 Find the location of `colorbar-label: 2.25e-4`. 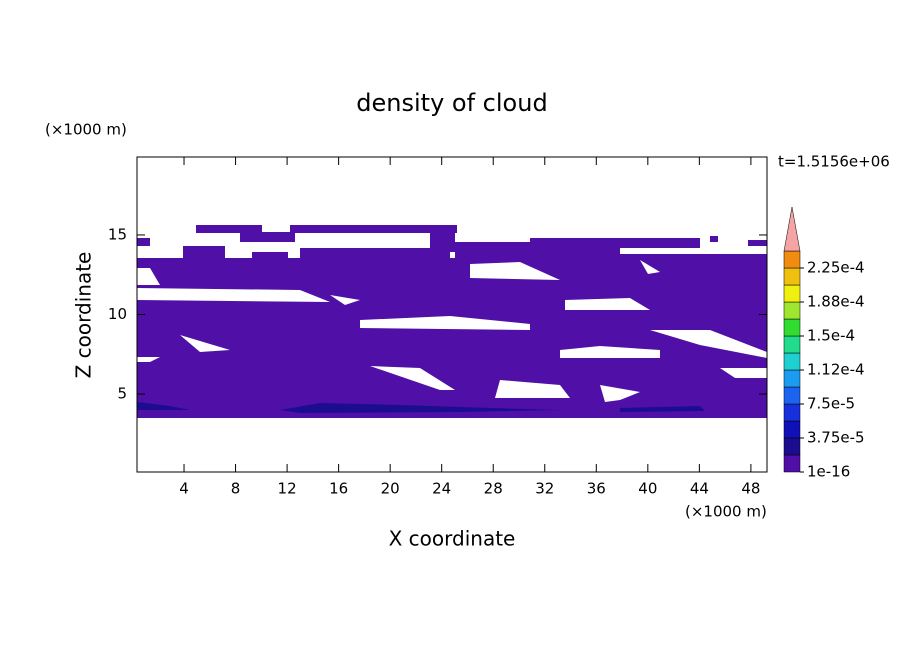

colorbar-label: 2.25e-4 is located at coordinates (836, 268).